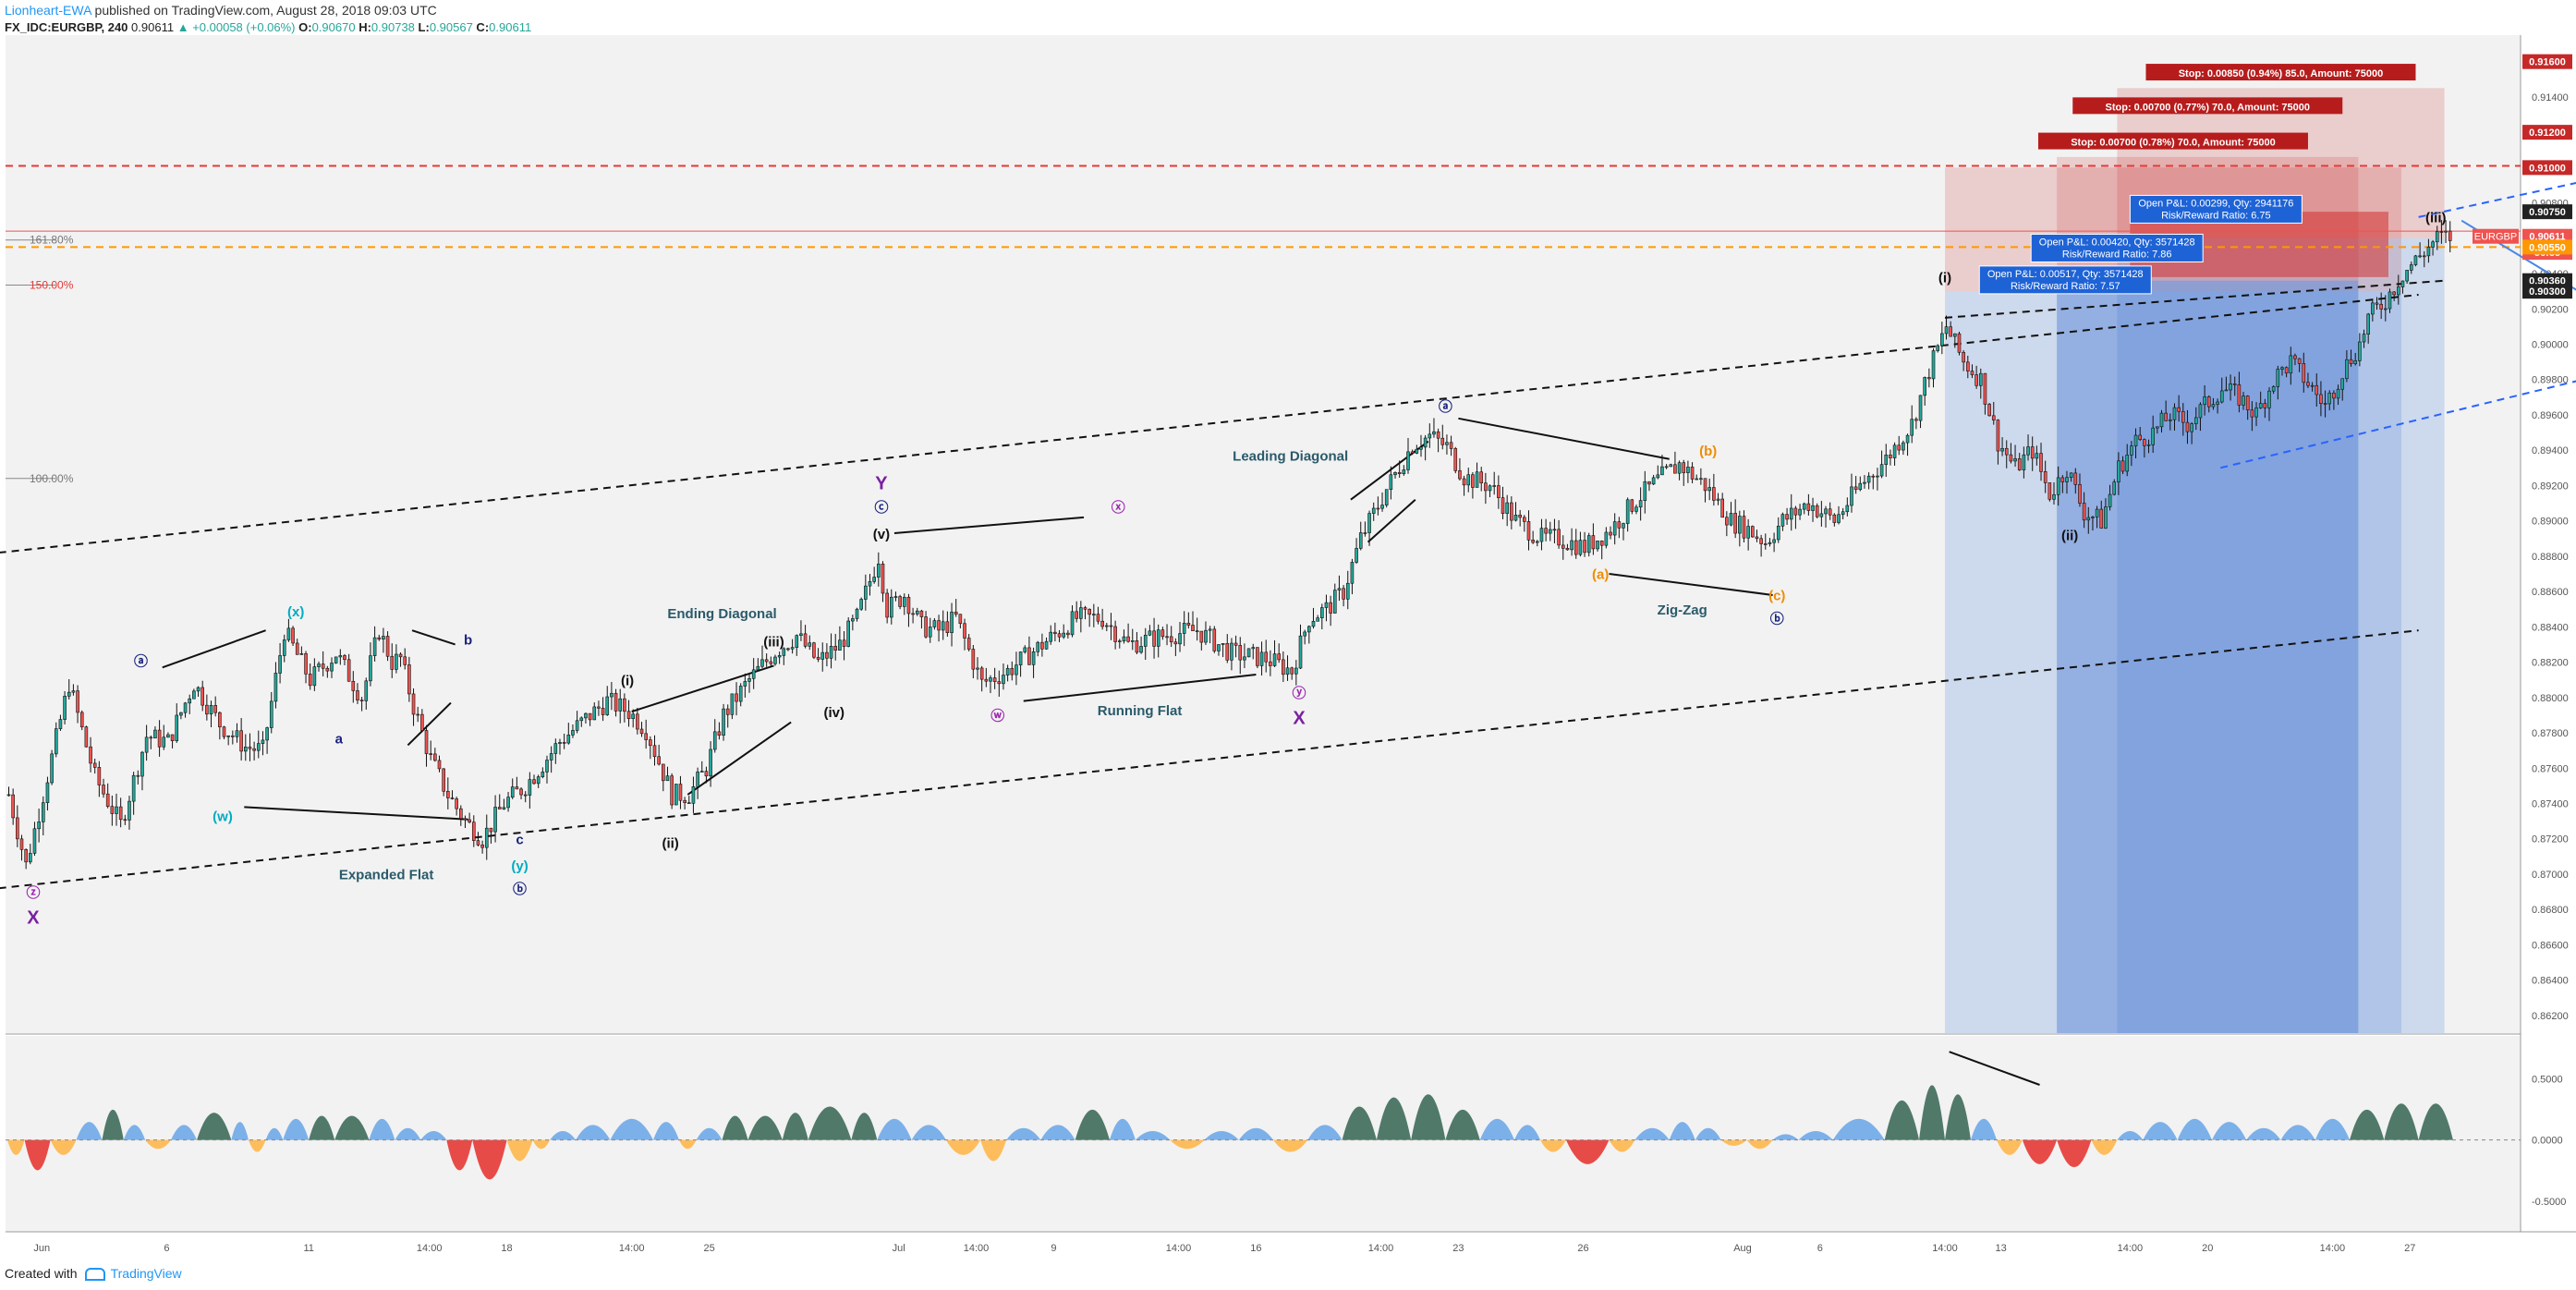 This screenshot has height=1290, width=2576. What do you see at coordinates (2550, 840) in the screenshot?
I see `price-tick-label: 0.87200` at bounding box center [2550, 840].